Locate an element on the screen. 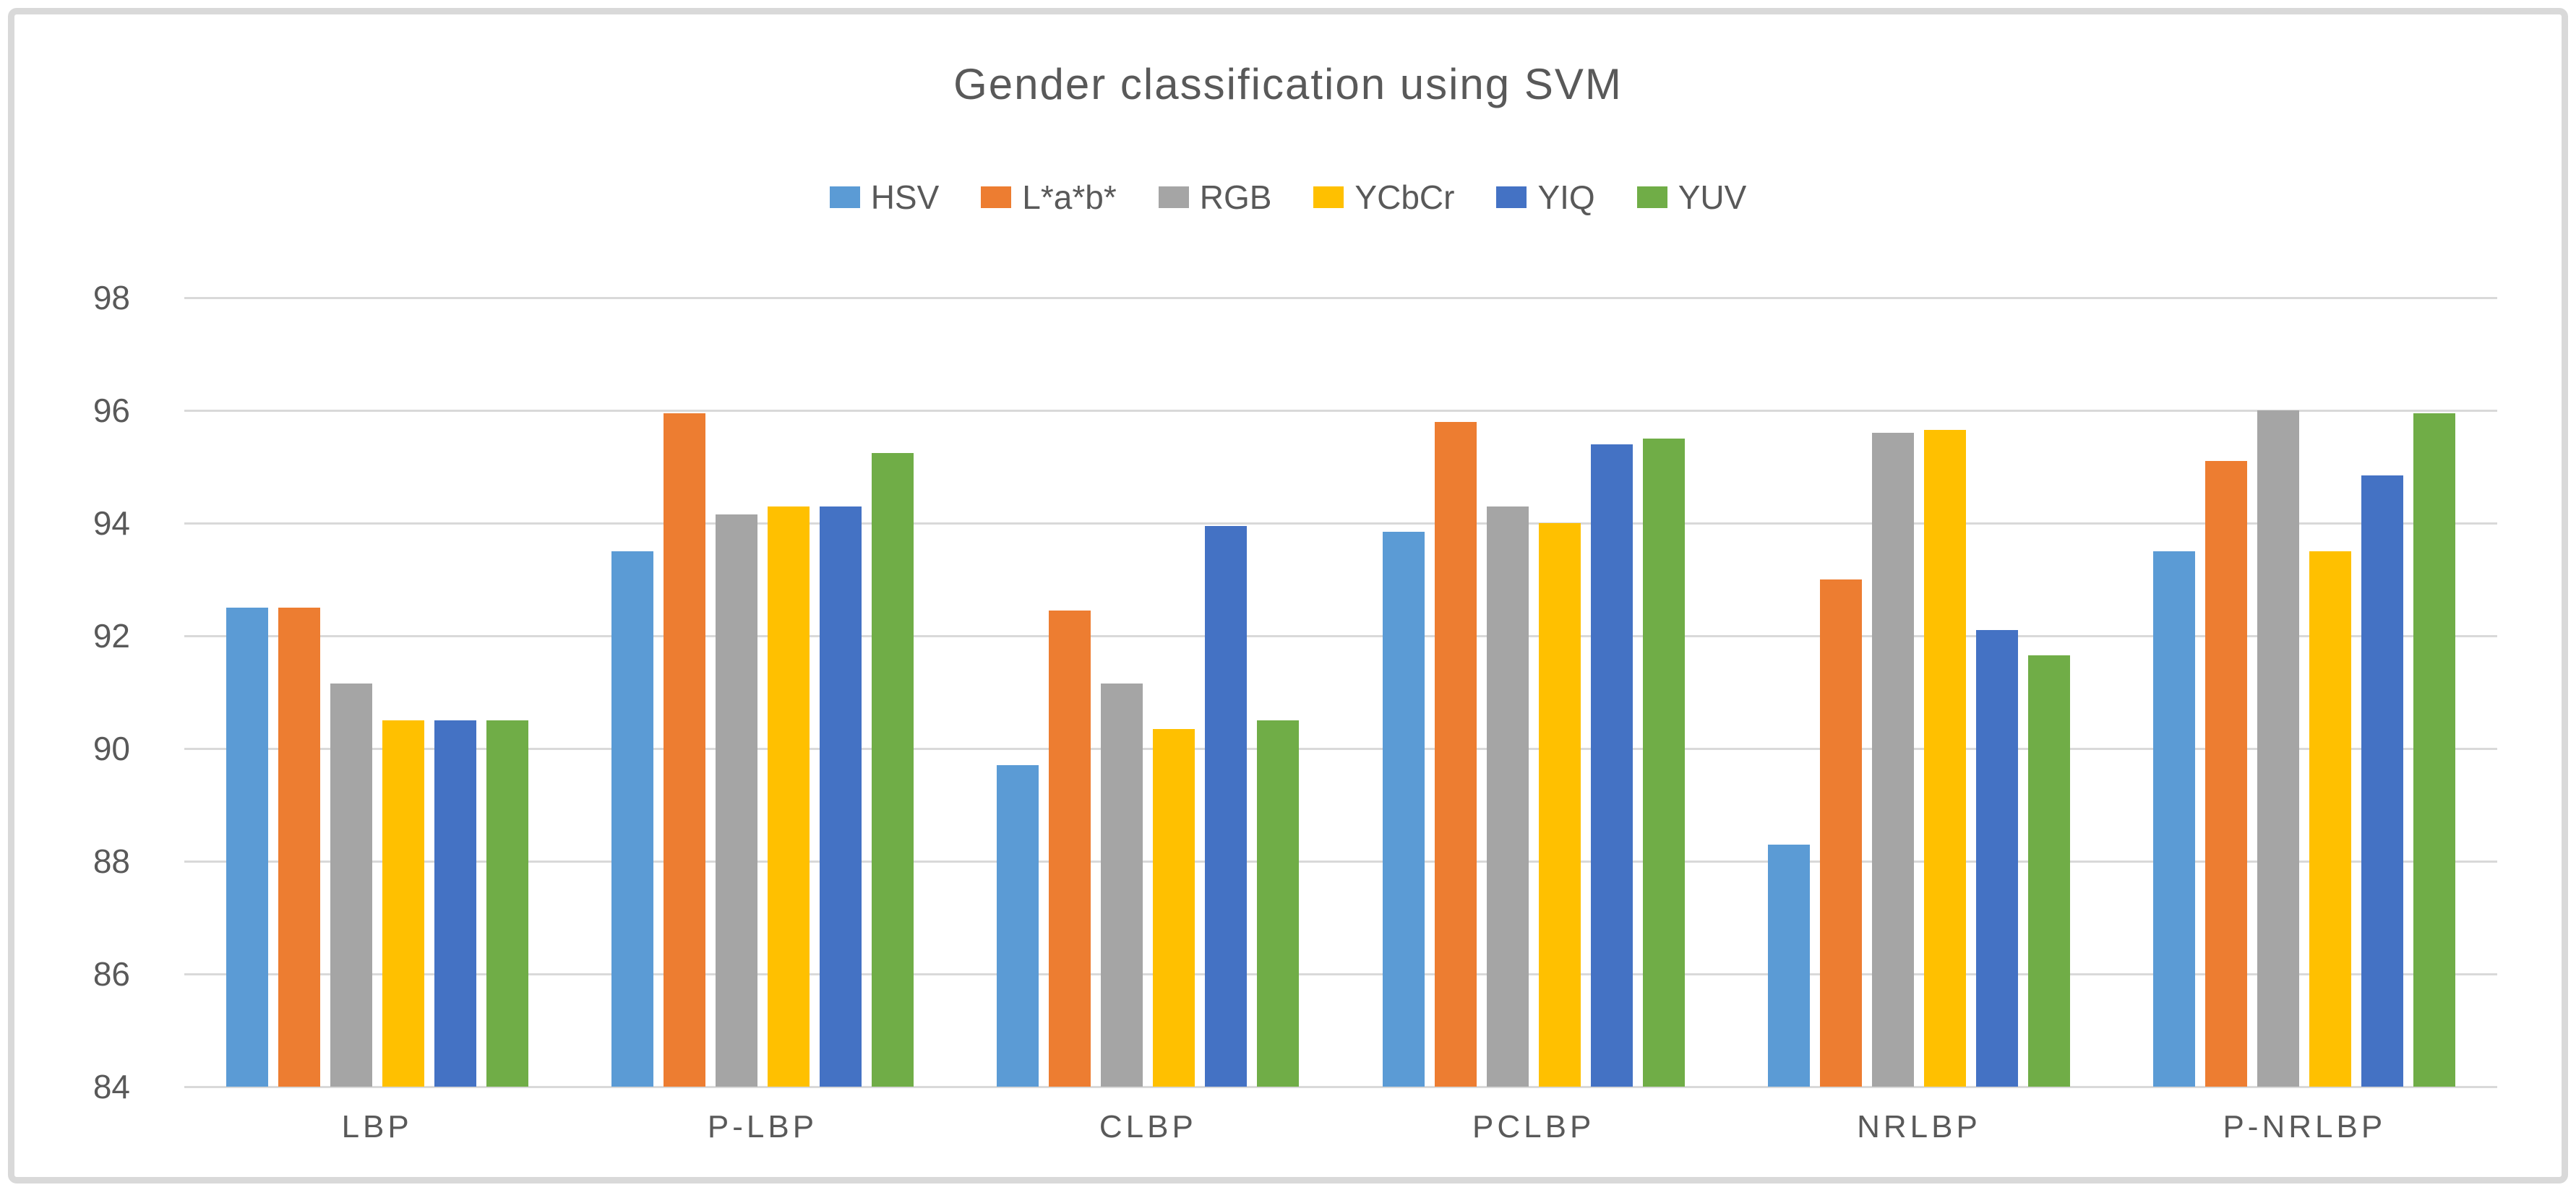  bar-lab-pnrlbp is located at coordinates (2226, 774).